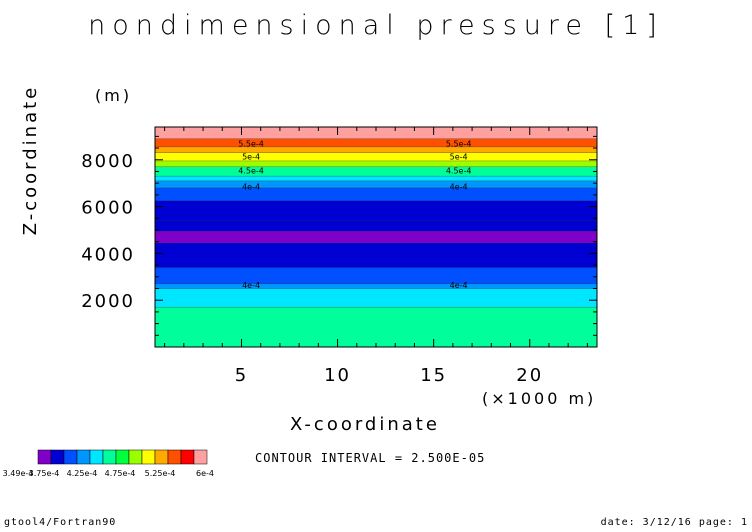 This screenshot has height=532, width=752. I want to click on colorbar: 3.49e-43.75e-4 4.25e-4 4.75e-4 5.25e-4 6e-4, so click(108, 463).